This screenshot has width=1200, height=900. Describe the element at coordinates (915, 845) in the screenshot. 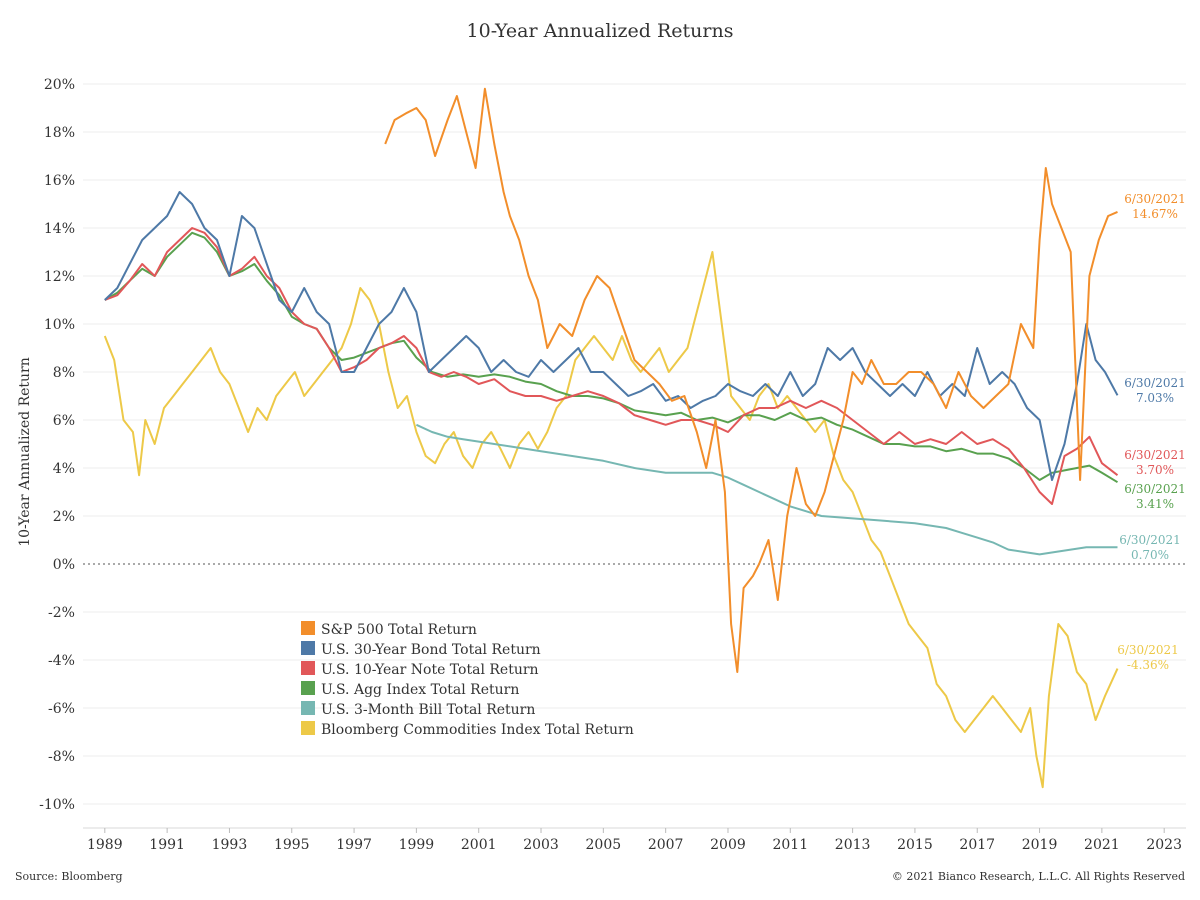

I see `x-tick-label: 2015` at that location.